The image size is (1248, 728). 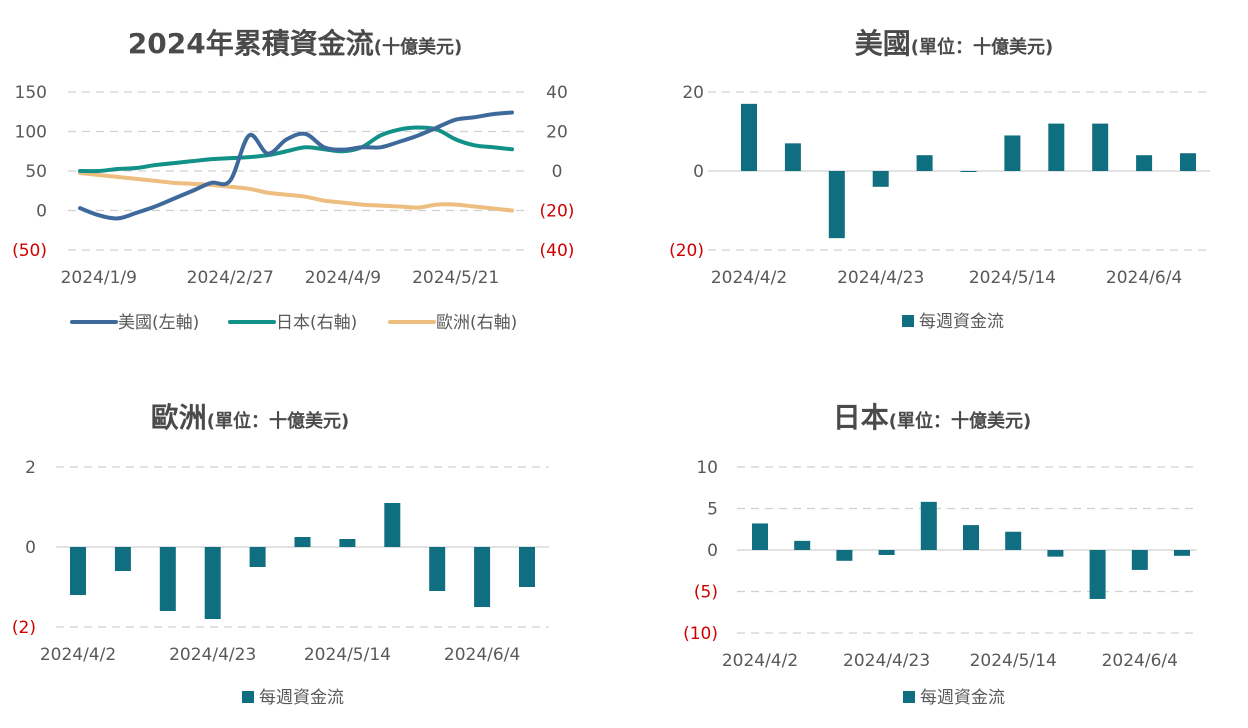 I want to click on x-axis-tick-label: 2024/2/27, so click(x=230, y=278).